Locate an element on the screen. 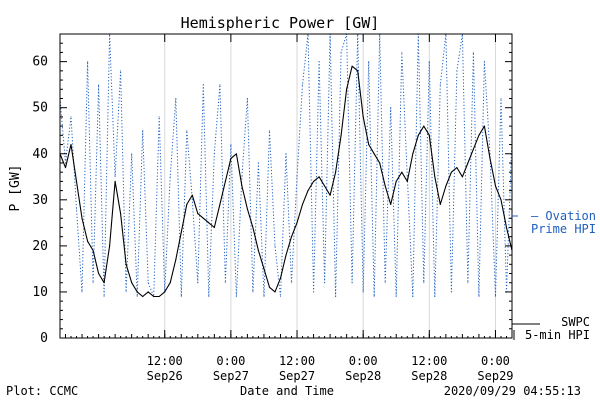 The width and height of the screenshot is (600, 400). y-tick-label: 40 is located at coordinates (40, 154).